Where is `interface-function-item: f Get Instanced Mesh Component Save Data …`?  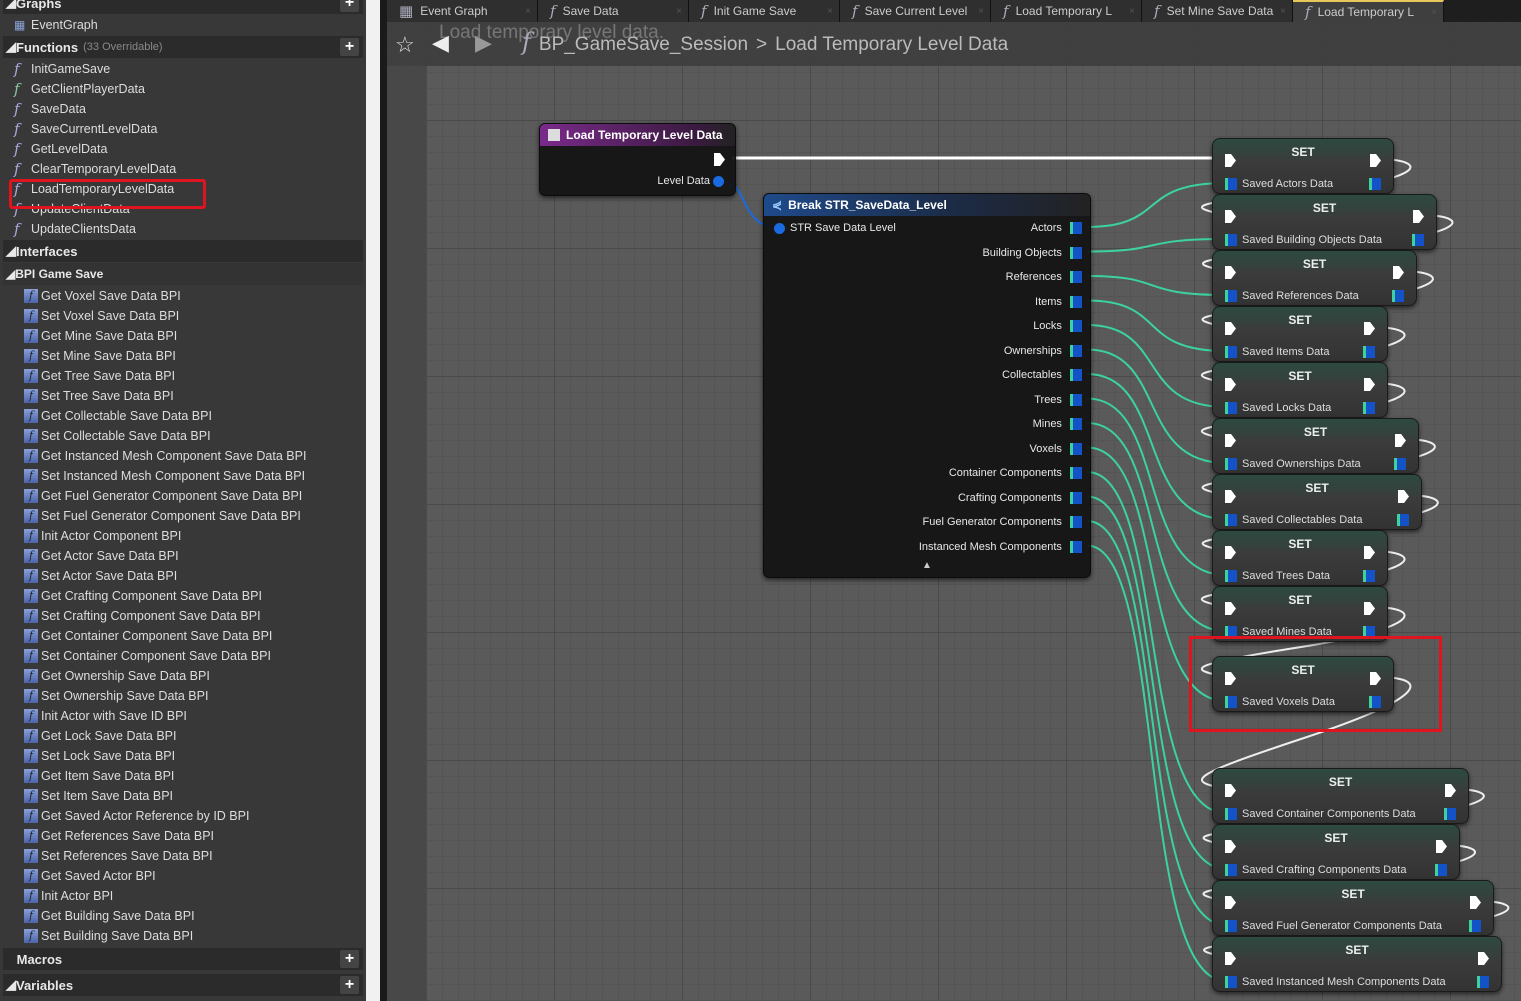
interface-function-item: f Get Instanced Mesh Component Save Data … is located at coordinates (183, 456).